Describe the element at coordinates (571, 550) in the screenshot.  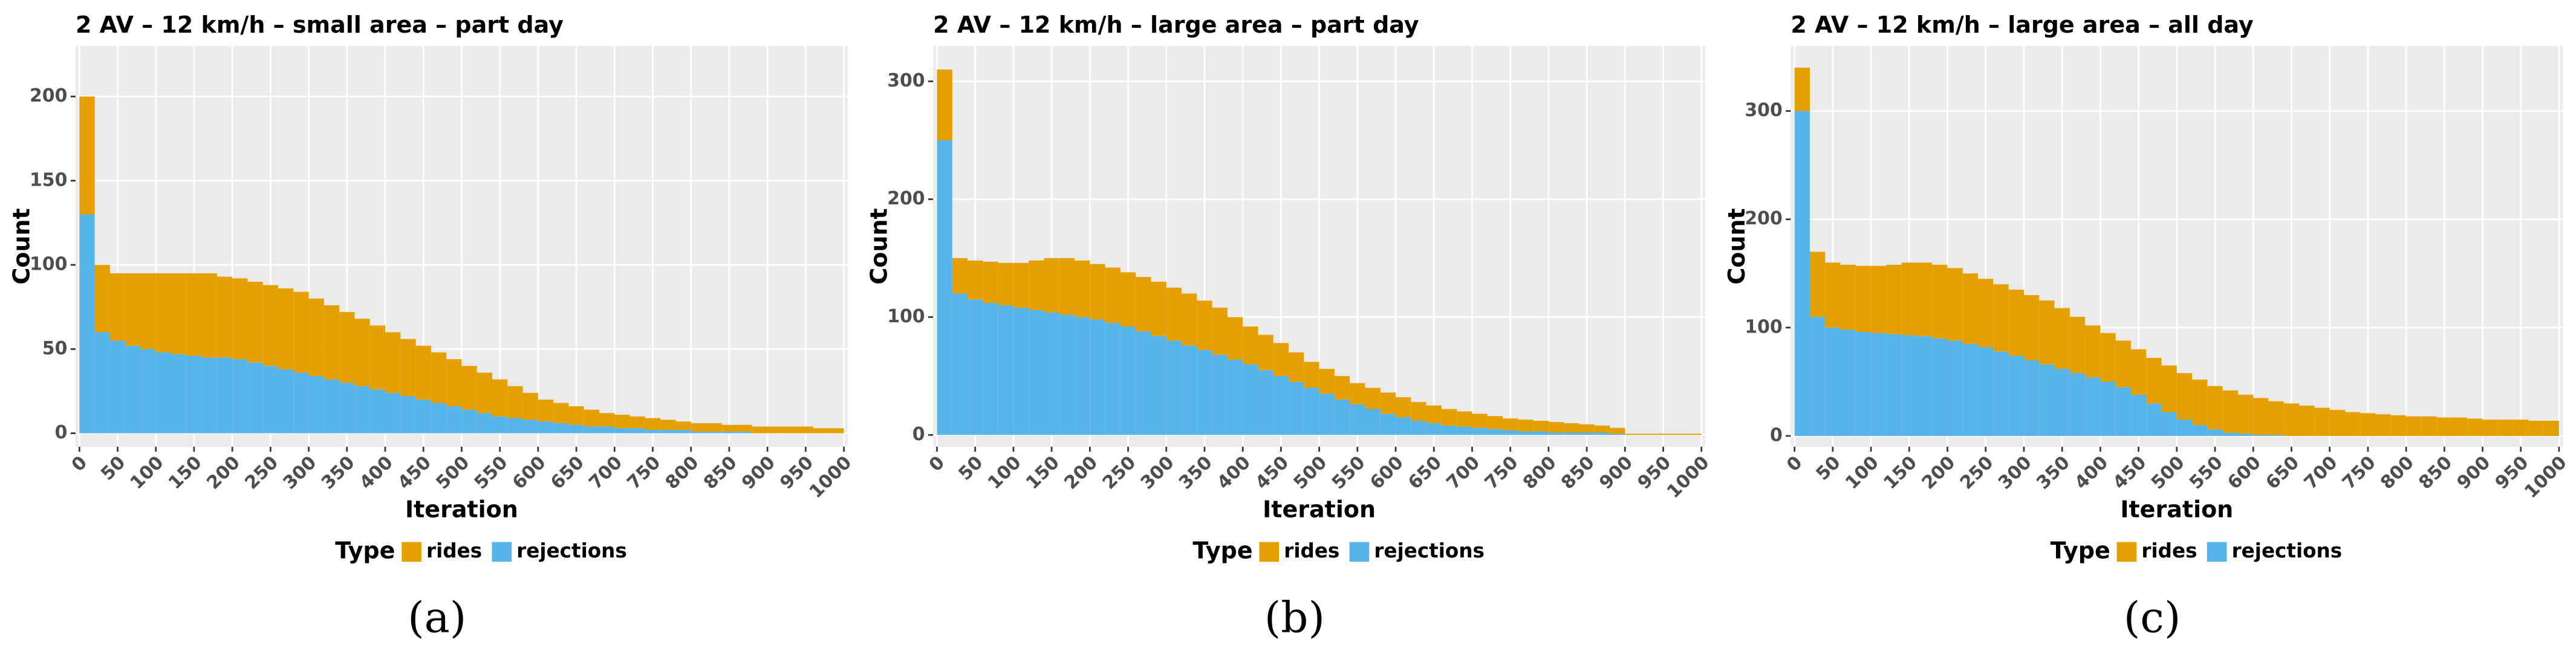
I see `legend-label: rejections` at that location.